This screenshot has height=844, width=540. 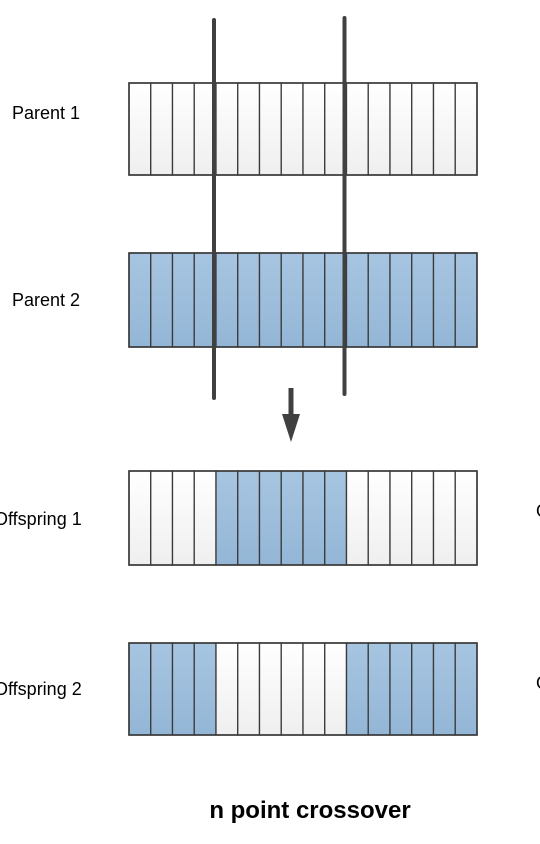 What do you see at coordinates (279, 208) in the screenshot?
I see `crossover-cut-lines` at bounding box center [279, 208].